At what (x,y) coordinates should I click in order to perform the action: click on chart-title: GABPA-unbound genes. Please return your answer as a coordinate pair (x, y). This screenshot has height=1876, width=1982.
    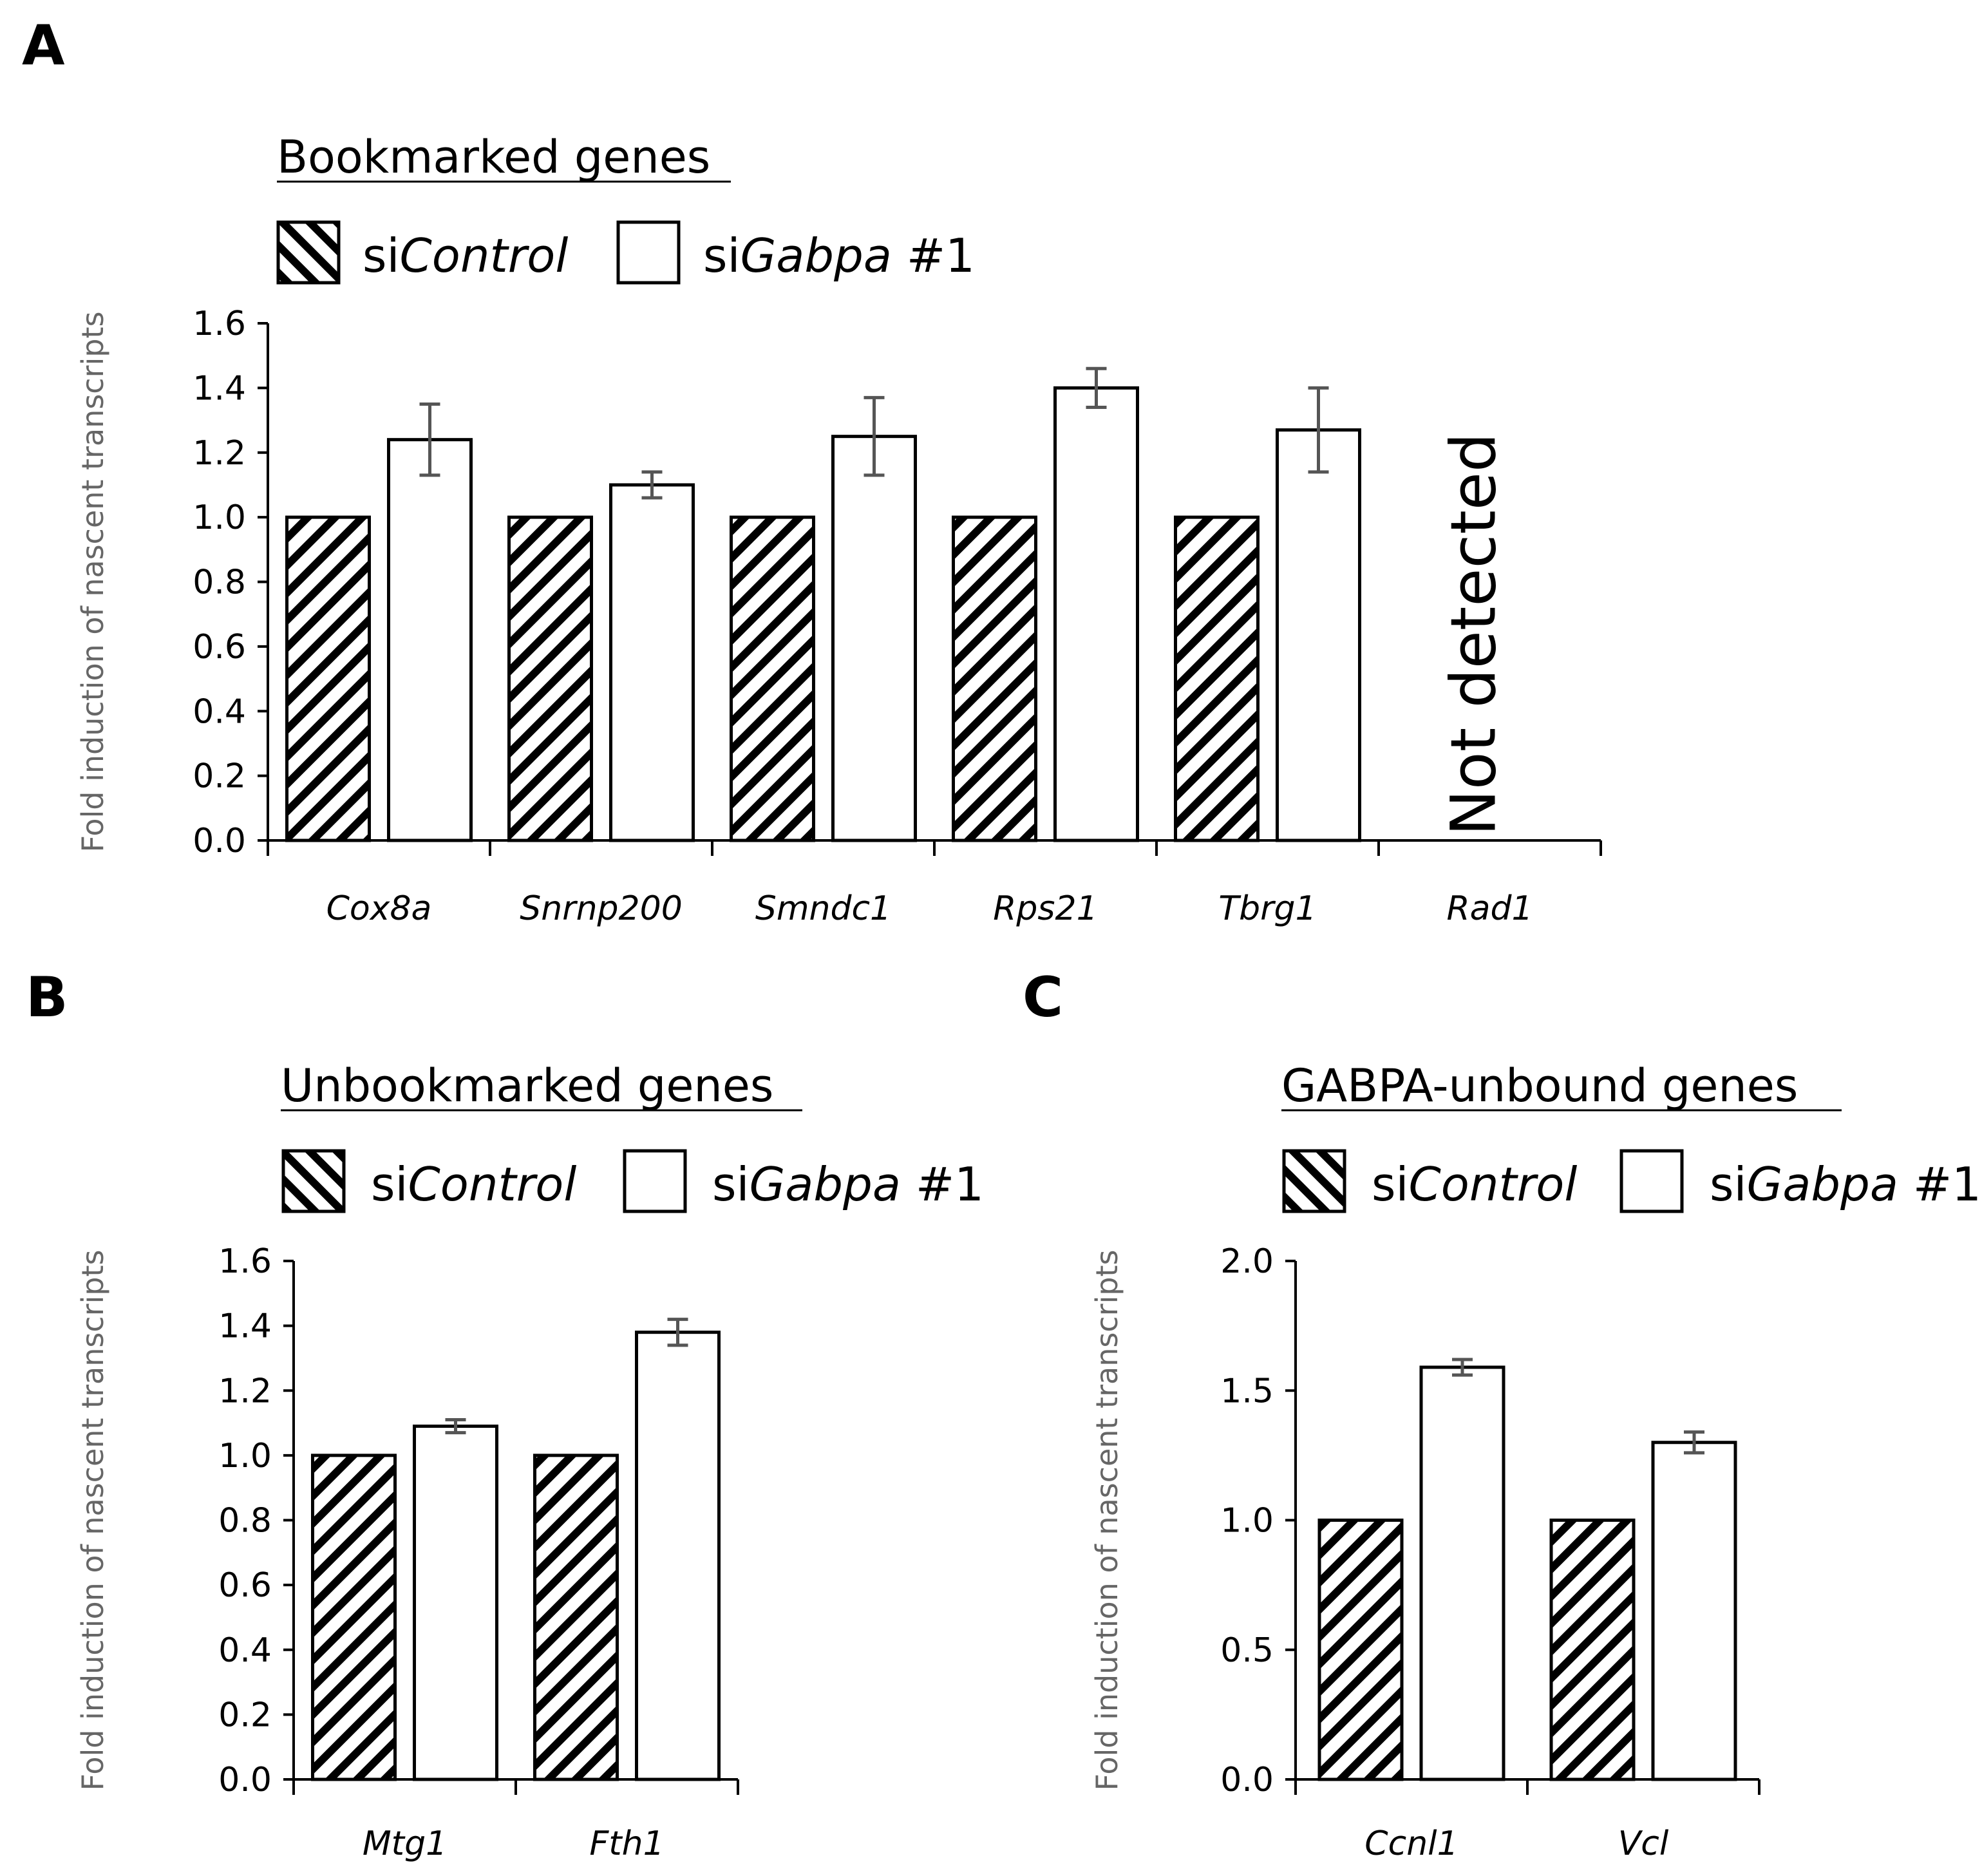
    Looking at the image, I should click on (1540, 1085).